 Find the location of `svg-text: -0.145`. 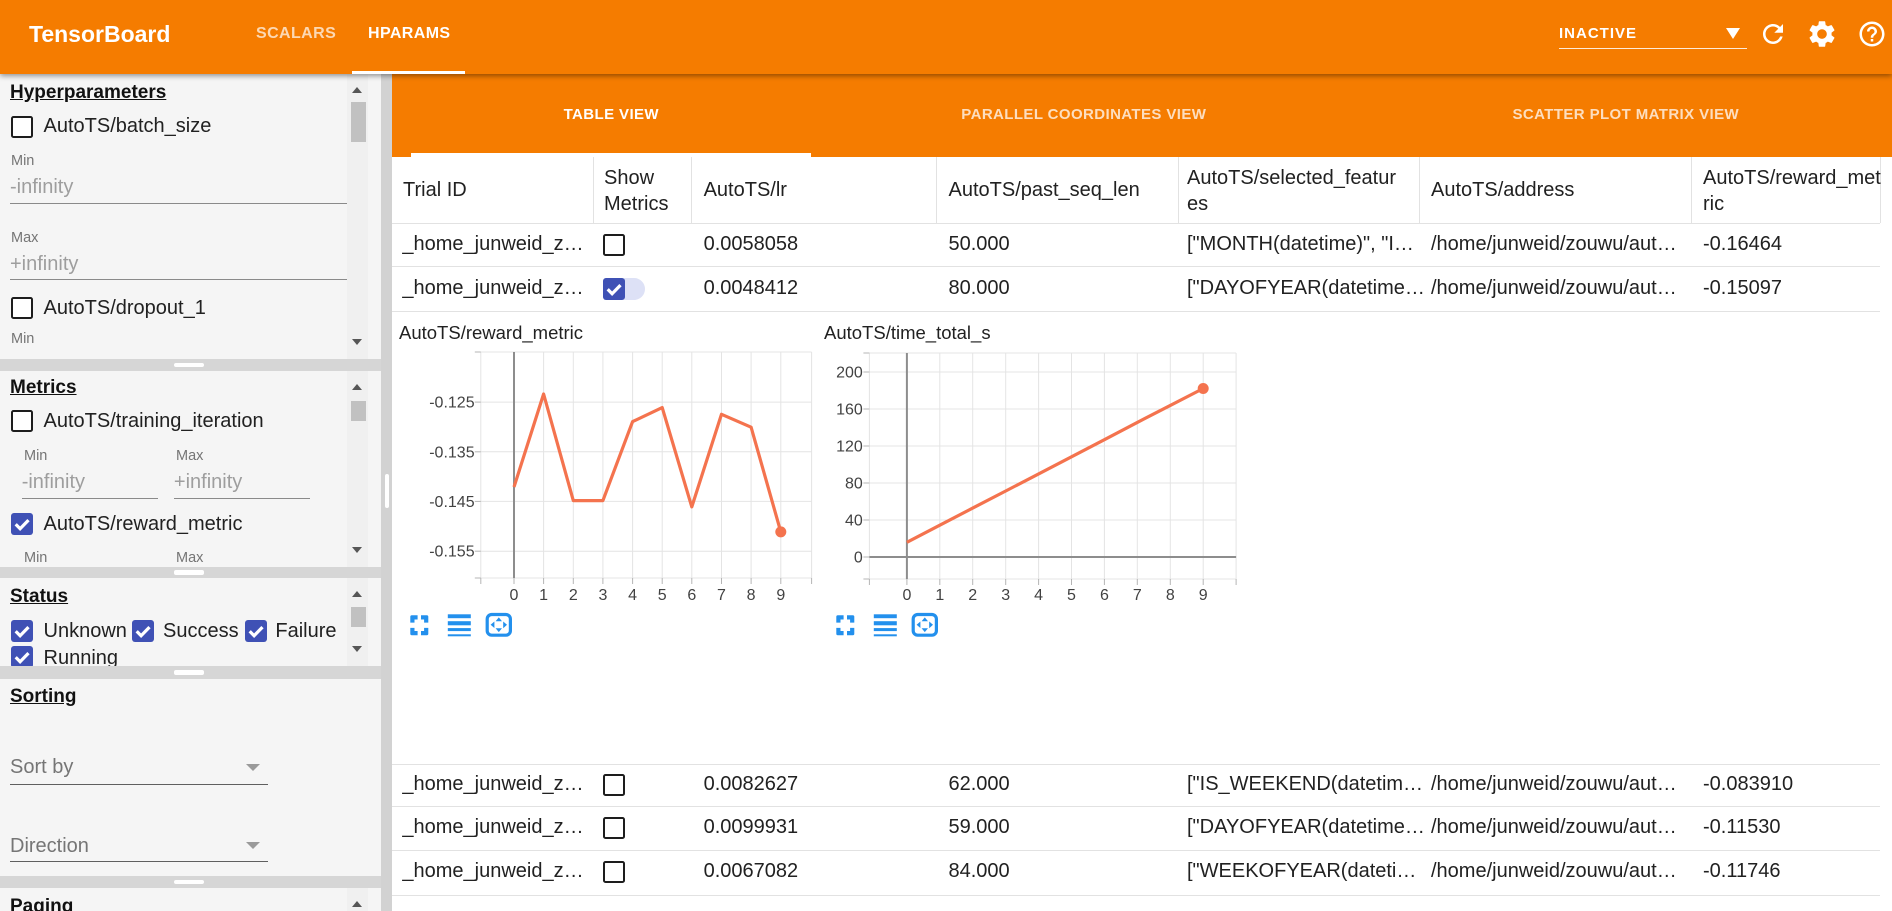

svg-text: -0.145 is located at coordinates (451, 502).